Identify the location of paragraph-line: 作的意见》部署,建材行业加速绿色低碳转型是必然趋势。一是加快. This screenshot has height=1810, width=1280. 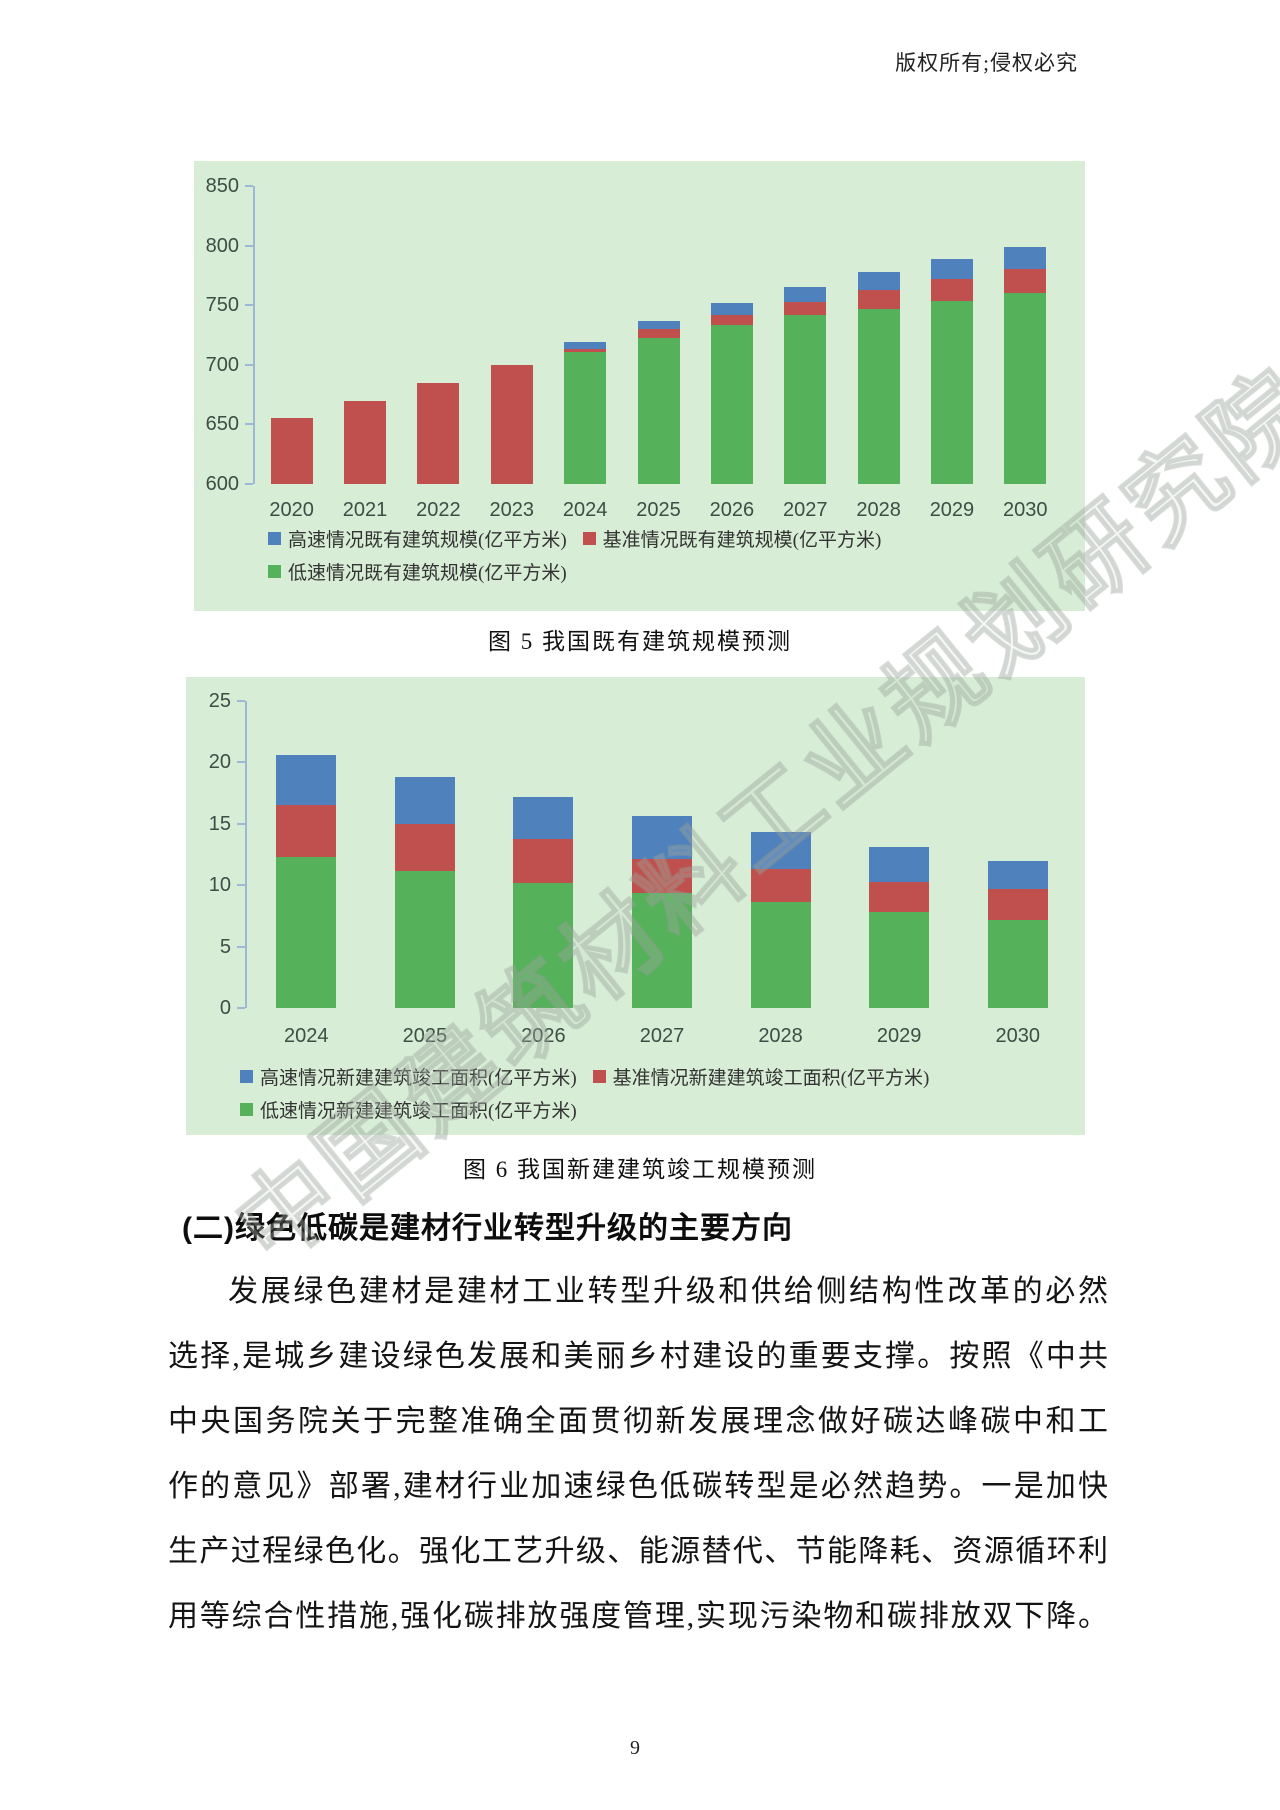
(638, 1486).